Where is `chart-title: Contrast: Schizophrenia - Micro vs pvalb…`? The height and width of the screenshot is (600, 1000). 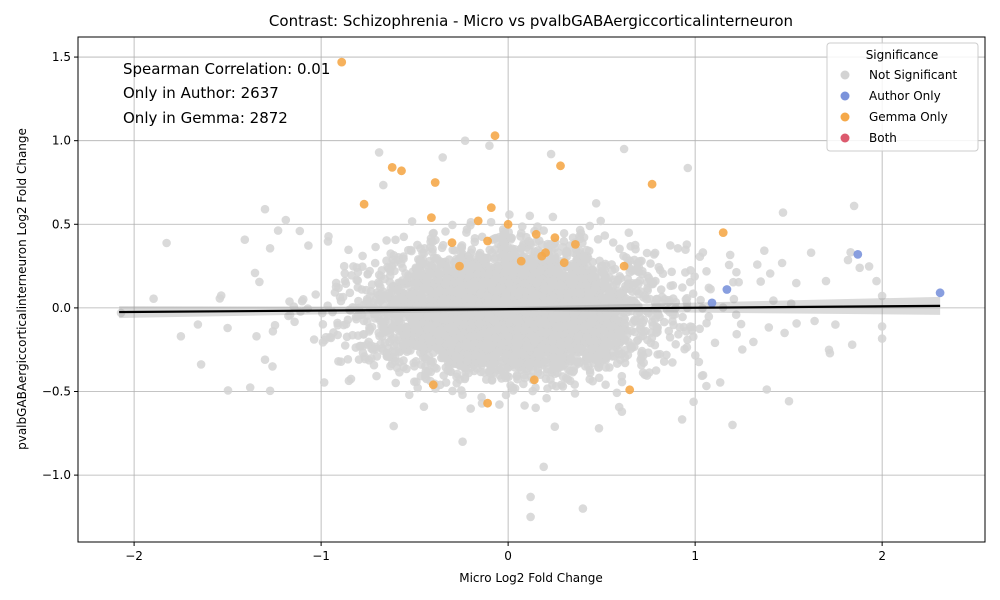
chart-title: Contrast: Schizophrenia - Micro vs pvalb… is located at coordinates (531, 21).